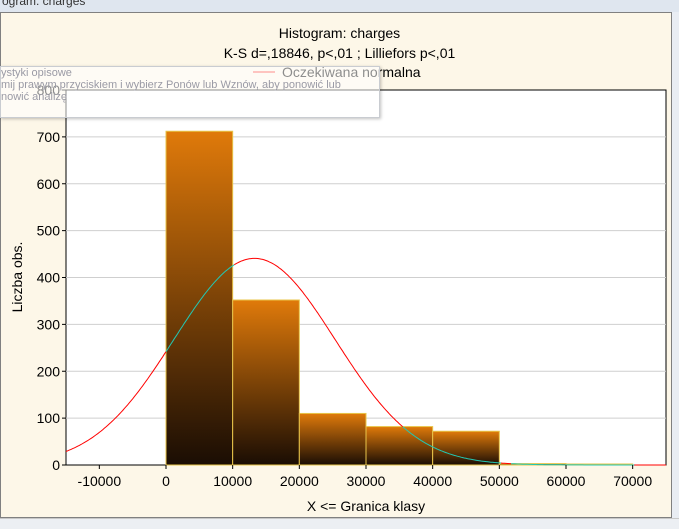 The width and height of the screenshot is (679, 529). I want to click on y-axis: 0100200300400500600700800, so click(51, 277).